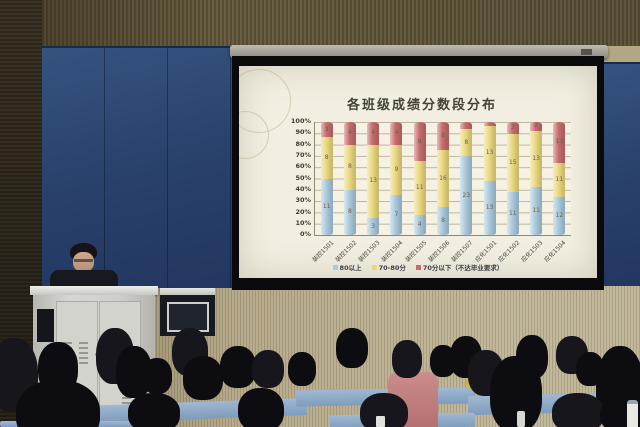 The height and width of the screenshot is (427, 640). What do you see at coordinates (305, 234) in the screenshot?
I see `y-tick: 0%` at bounding box center [305, 234].